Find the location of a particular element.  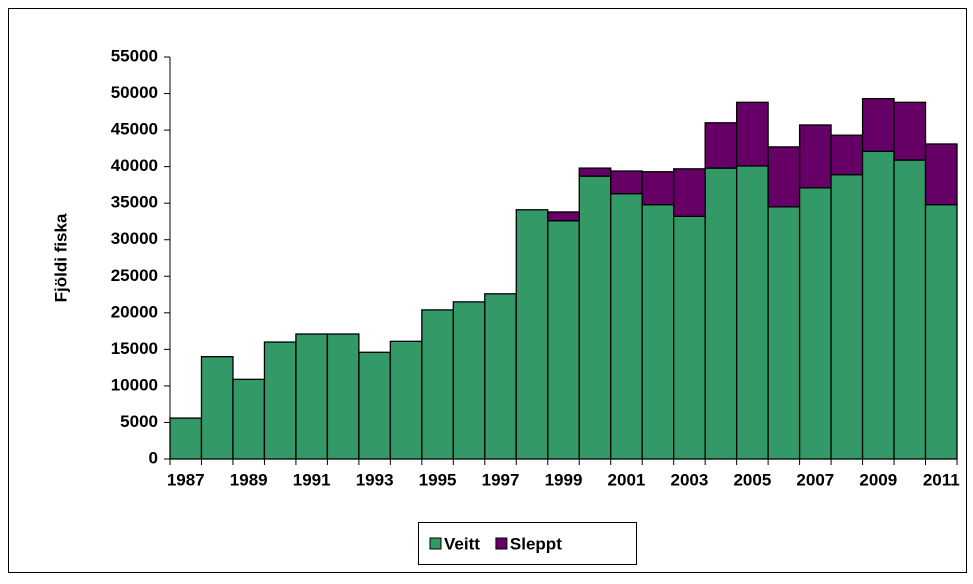

y-tick-label: 45000 is located at coordinates (134, 129).